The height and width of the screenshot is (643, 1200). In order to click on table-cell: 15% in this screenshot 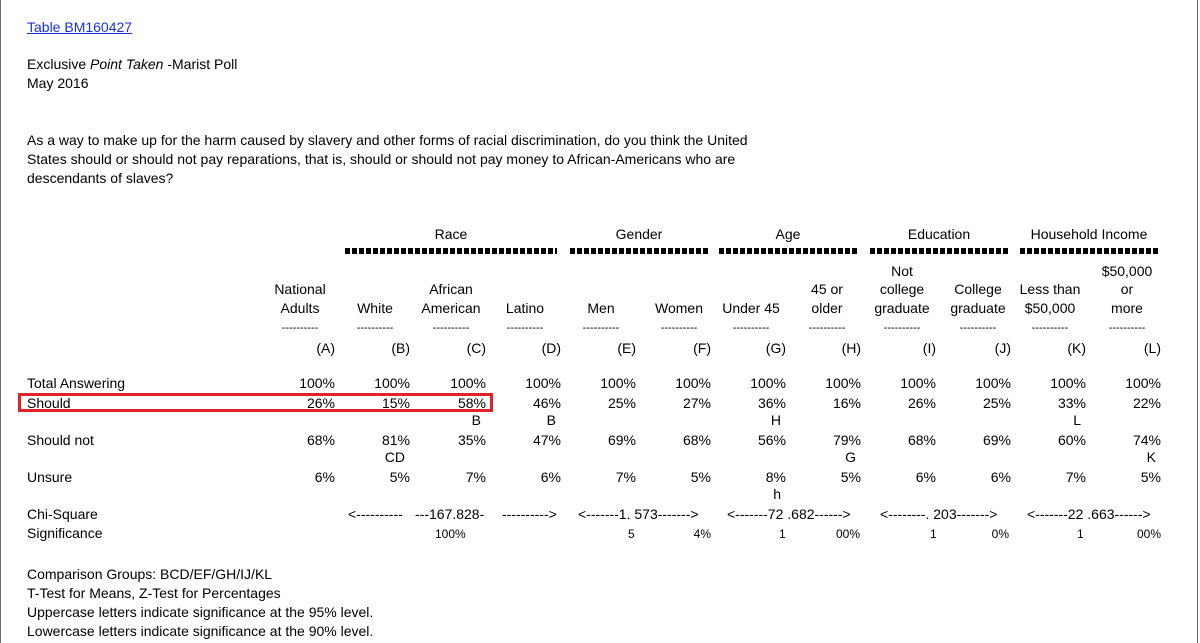, I will do `click(395, 403)`.